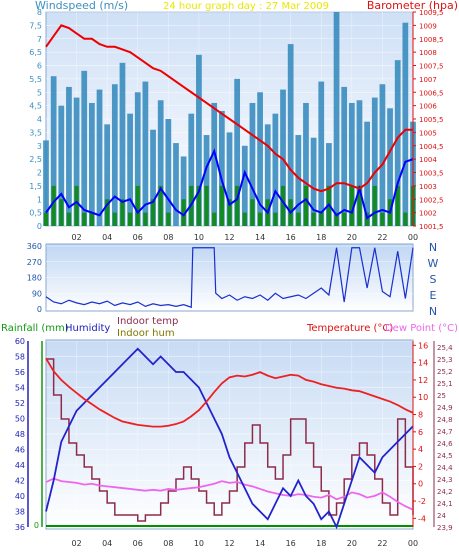 Image resolution: width=459 pixels, height=559 pixels. Describe the element at coordinates (39, 119) in the screenshot. I see `wind-y-tick-label: 4` at that location.